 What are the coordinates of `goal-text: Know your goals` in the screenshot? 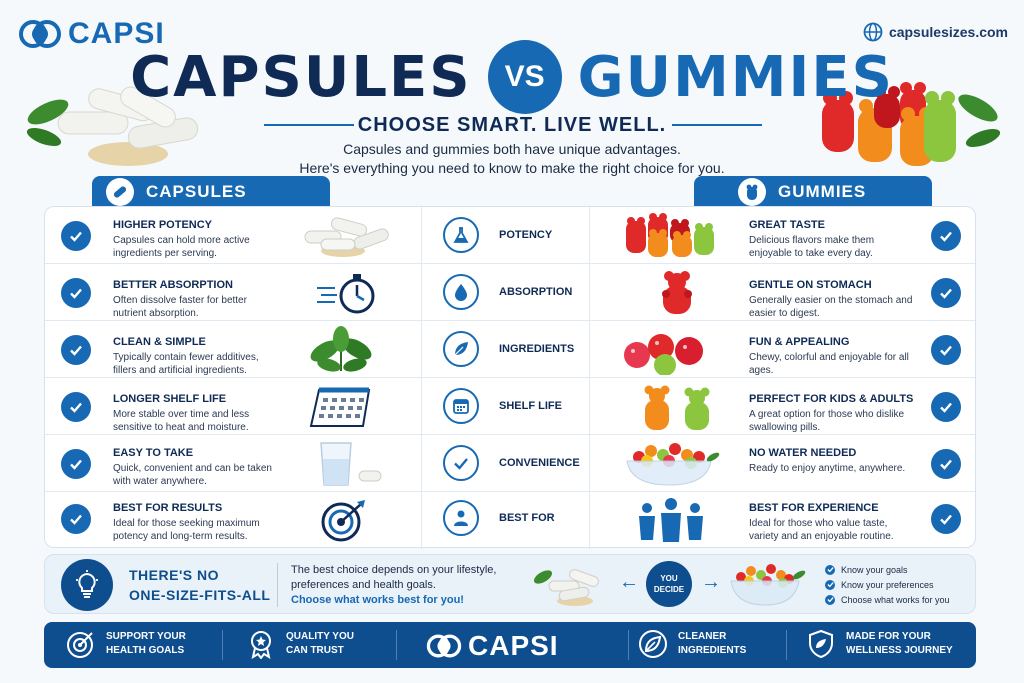 It's located at (874, 569).